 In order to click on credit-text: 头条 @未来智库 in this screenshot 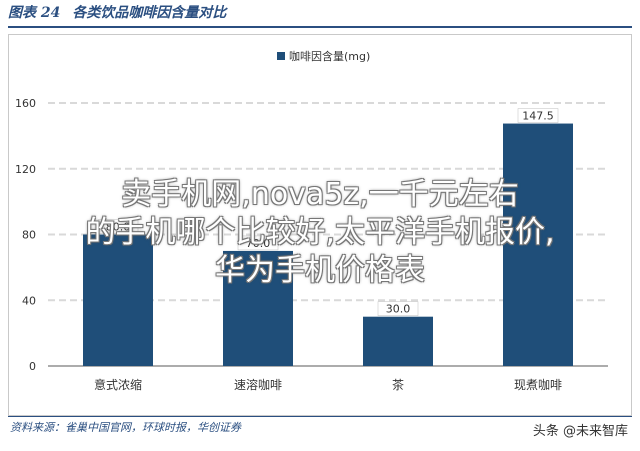, I will do `click(580, 431)`.